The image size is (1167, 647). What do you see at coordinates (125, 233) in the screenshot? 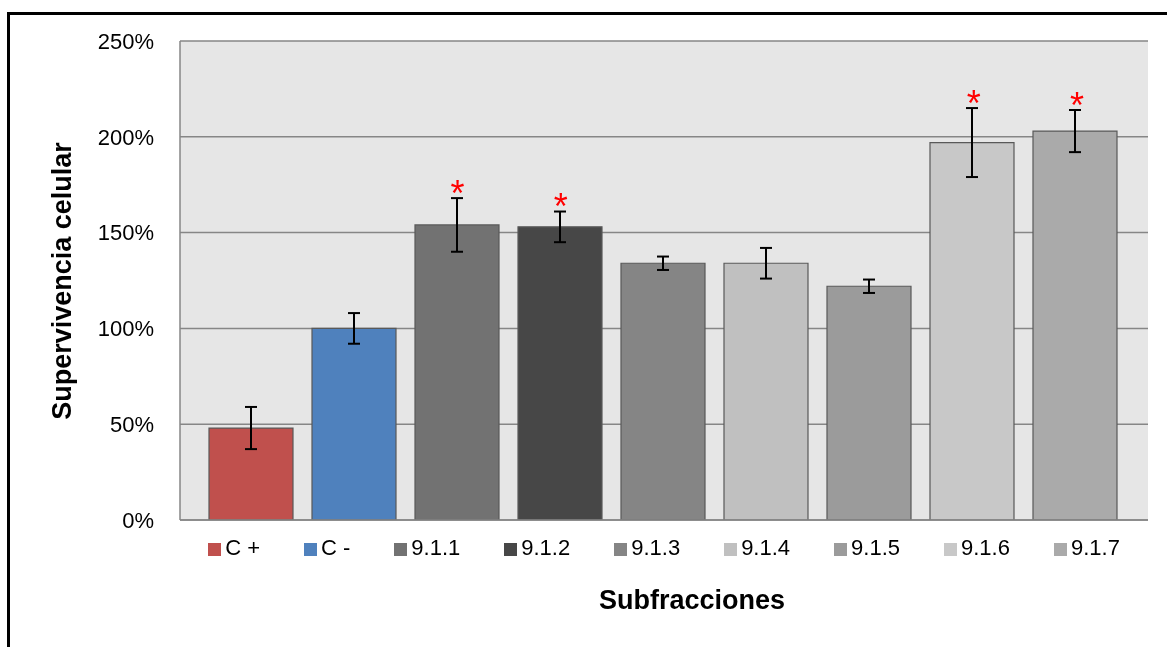
I see `y-tick-label: 150%` at bounding box center [125, 233].